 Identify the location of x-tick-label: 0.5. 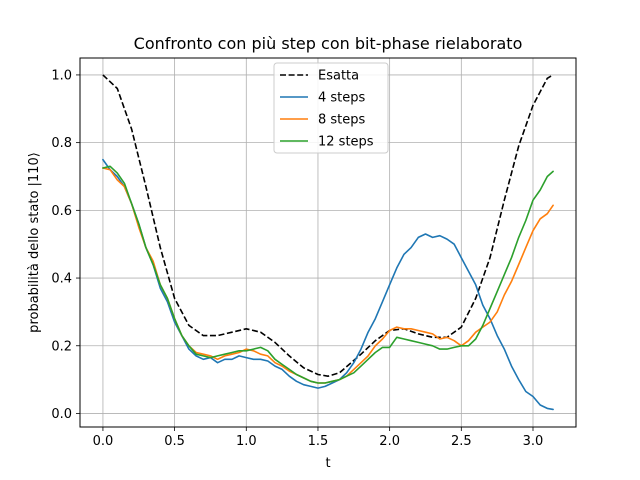
(174, 441).